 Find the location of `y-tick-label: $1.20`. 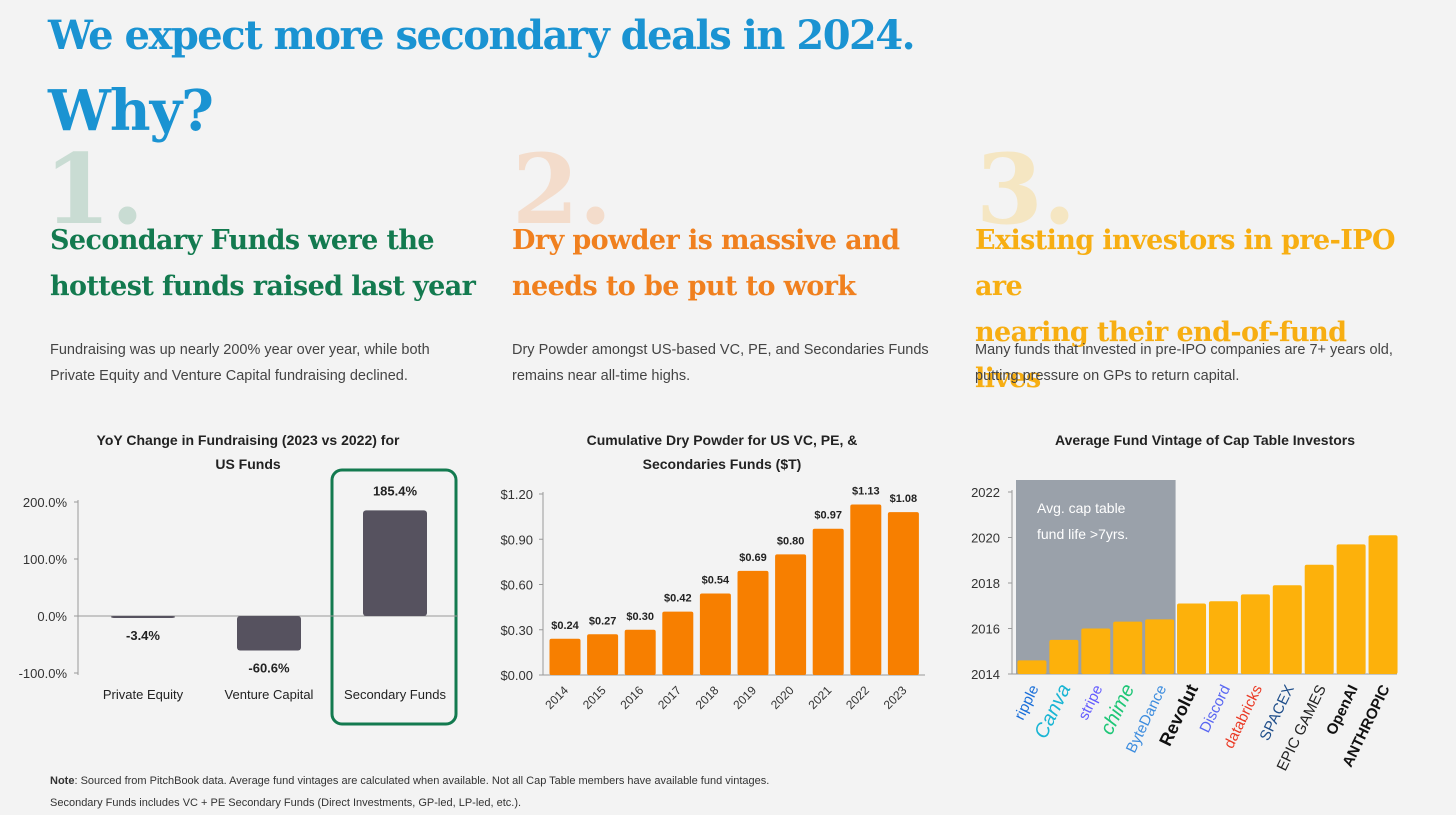

y-tick-label: $1.20 is located at coordinates (516, 494).